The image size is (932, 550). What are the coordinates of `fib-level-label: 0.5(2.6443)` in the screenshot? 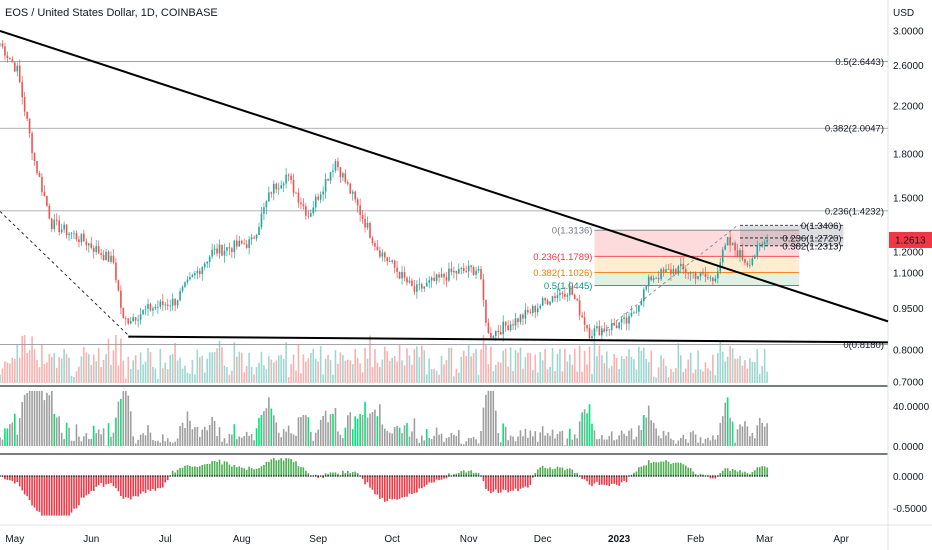 It's located at (859, 62).